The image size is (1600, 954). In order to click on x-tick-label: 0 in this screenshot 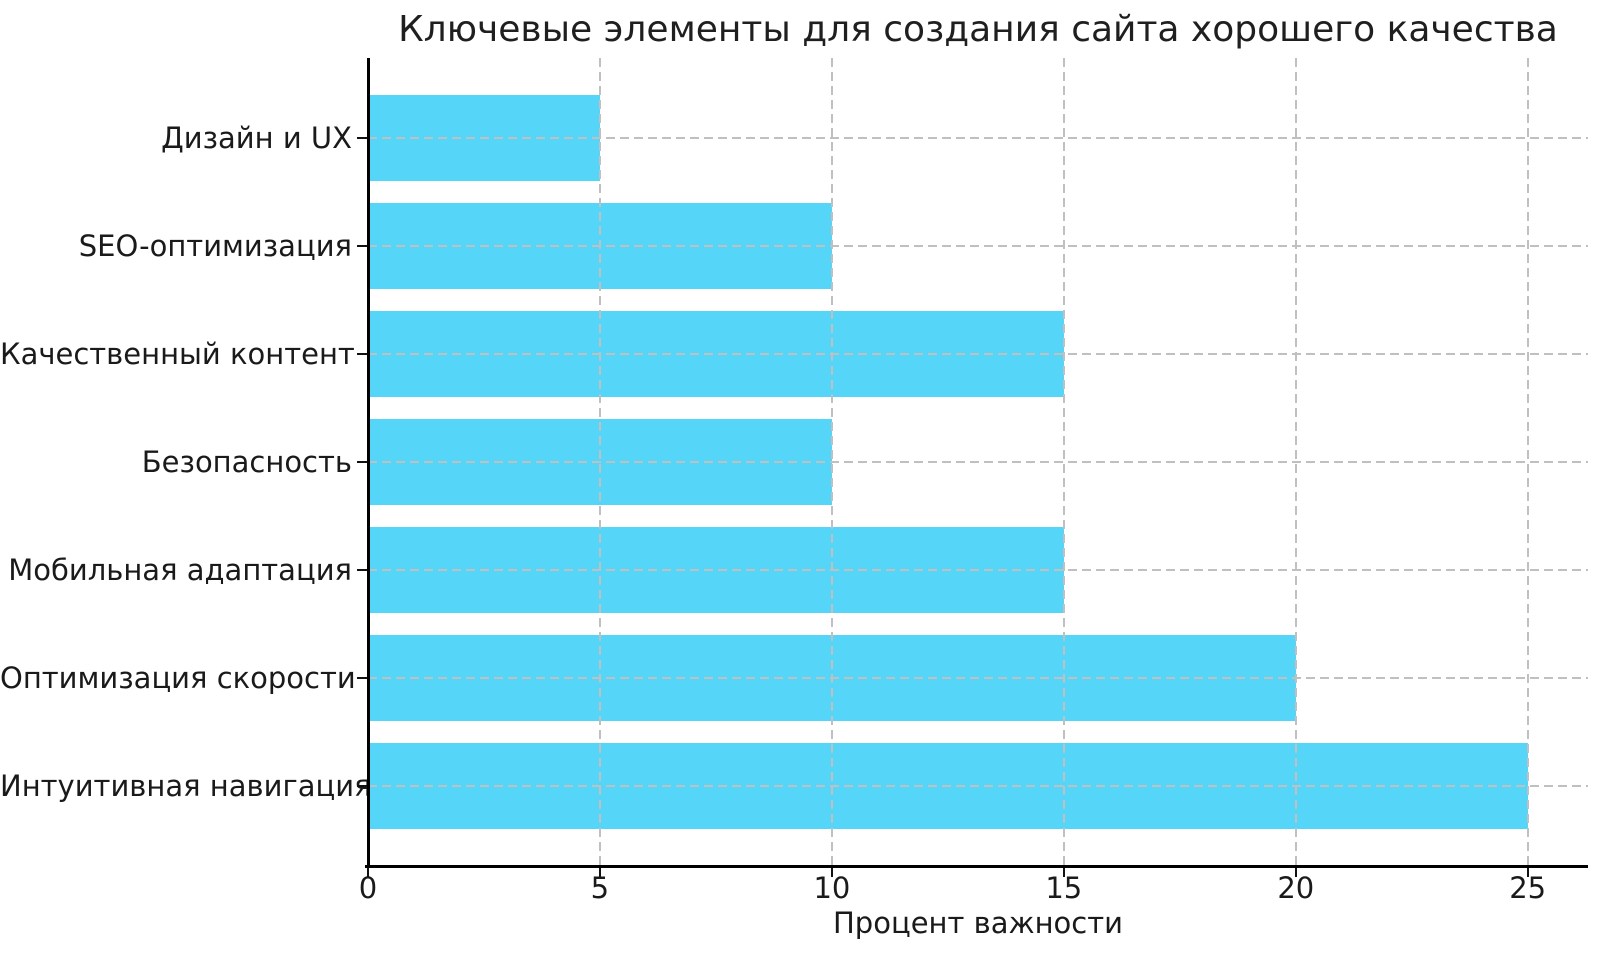, I will do `click(368, 888)`.